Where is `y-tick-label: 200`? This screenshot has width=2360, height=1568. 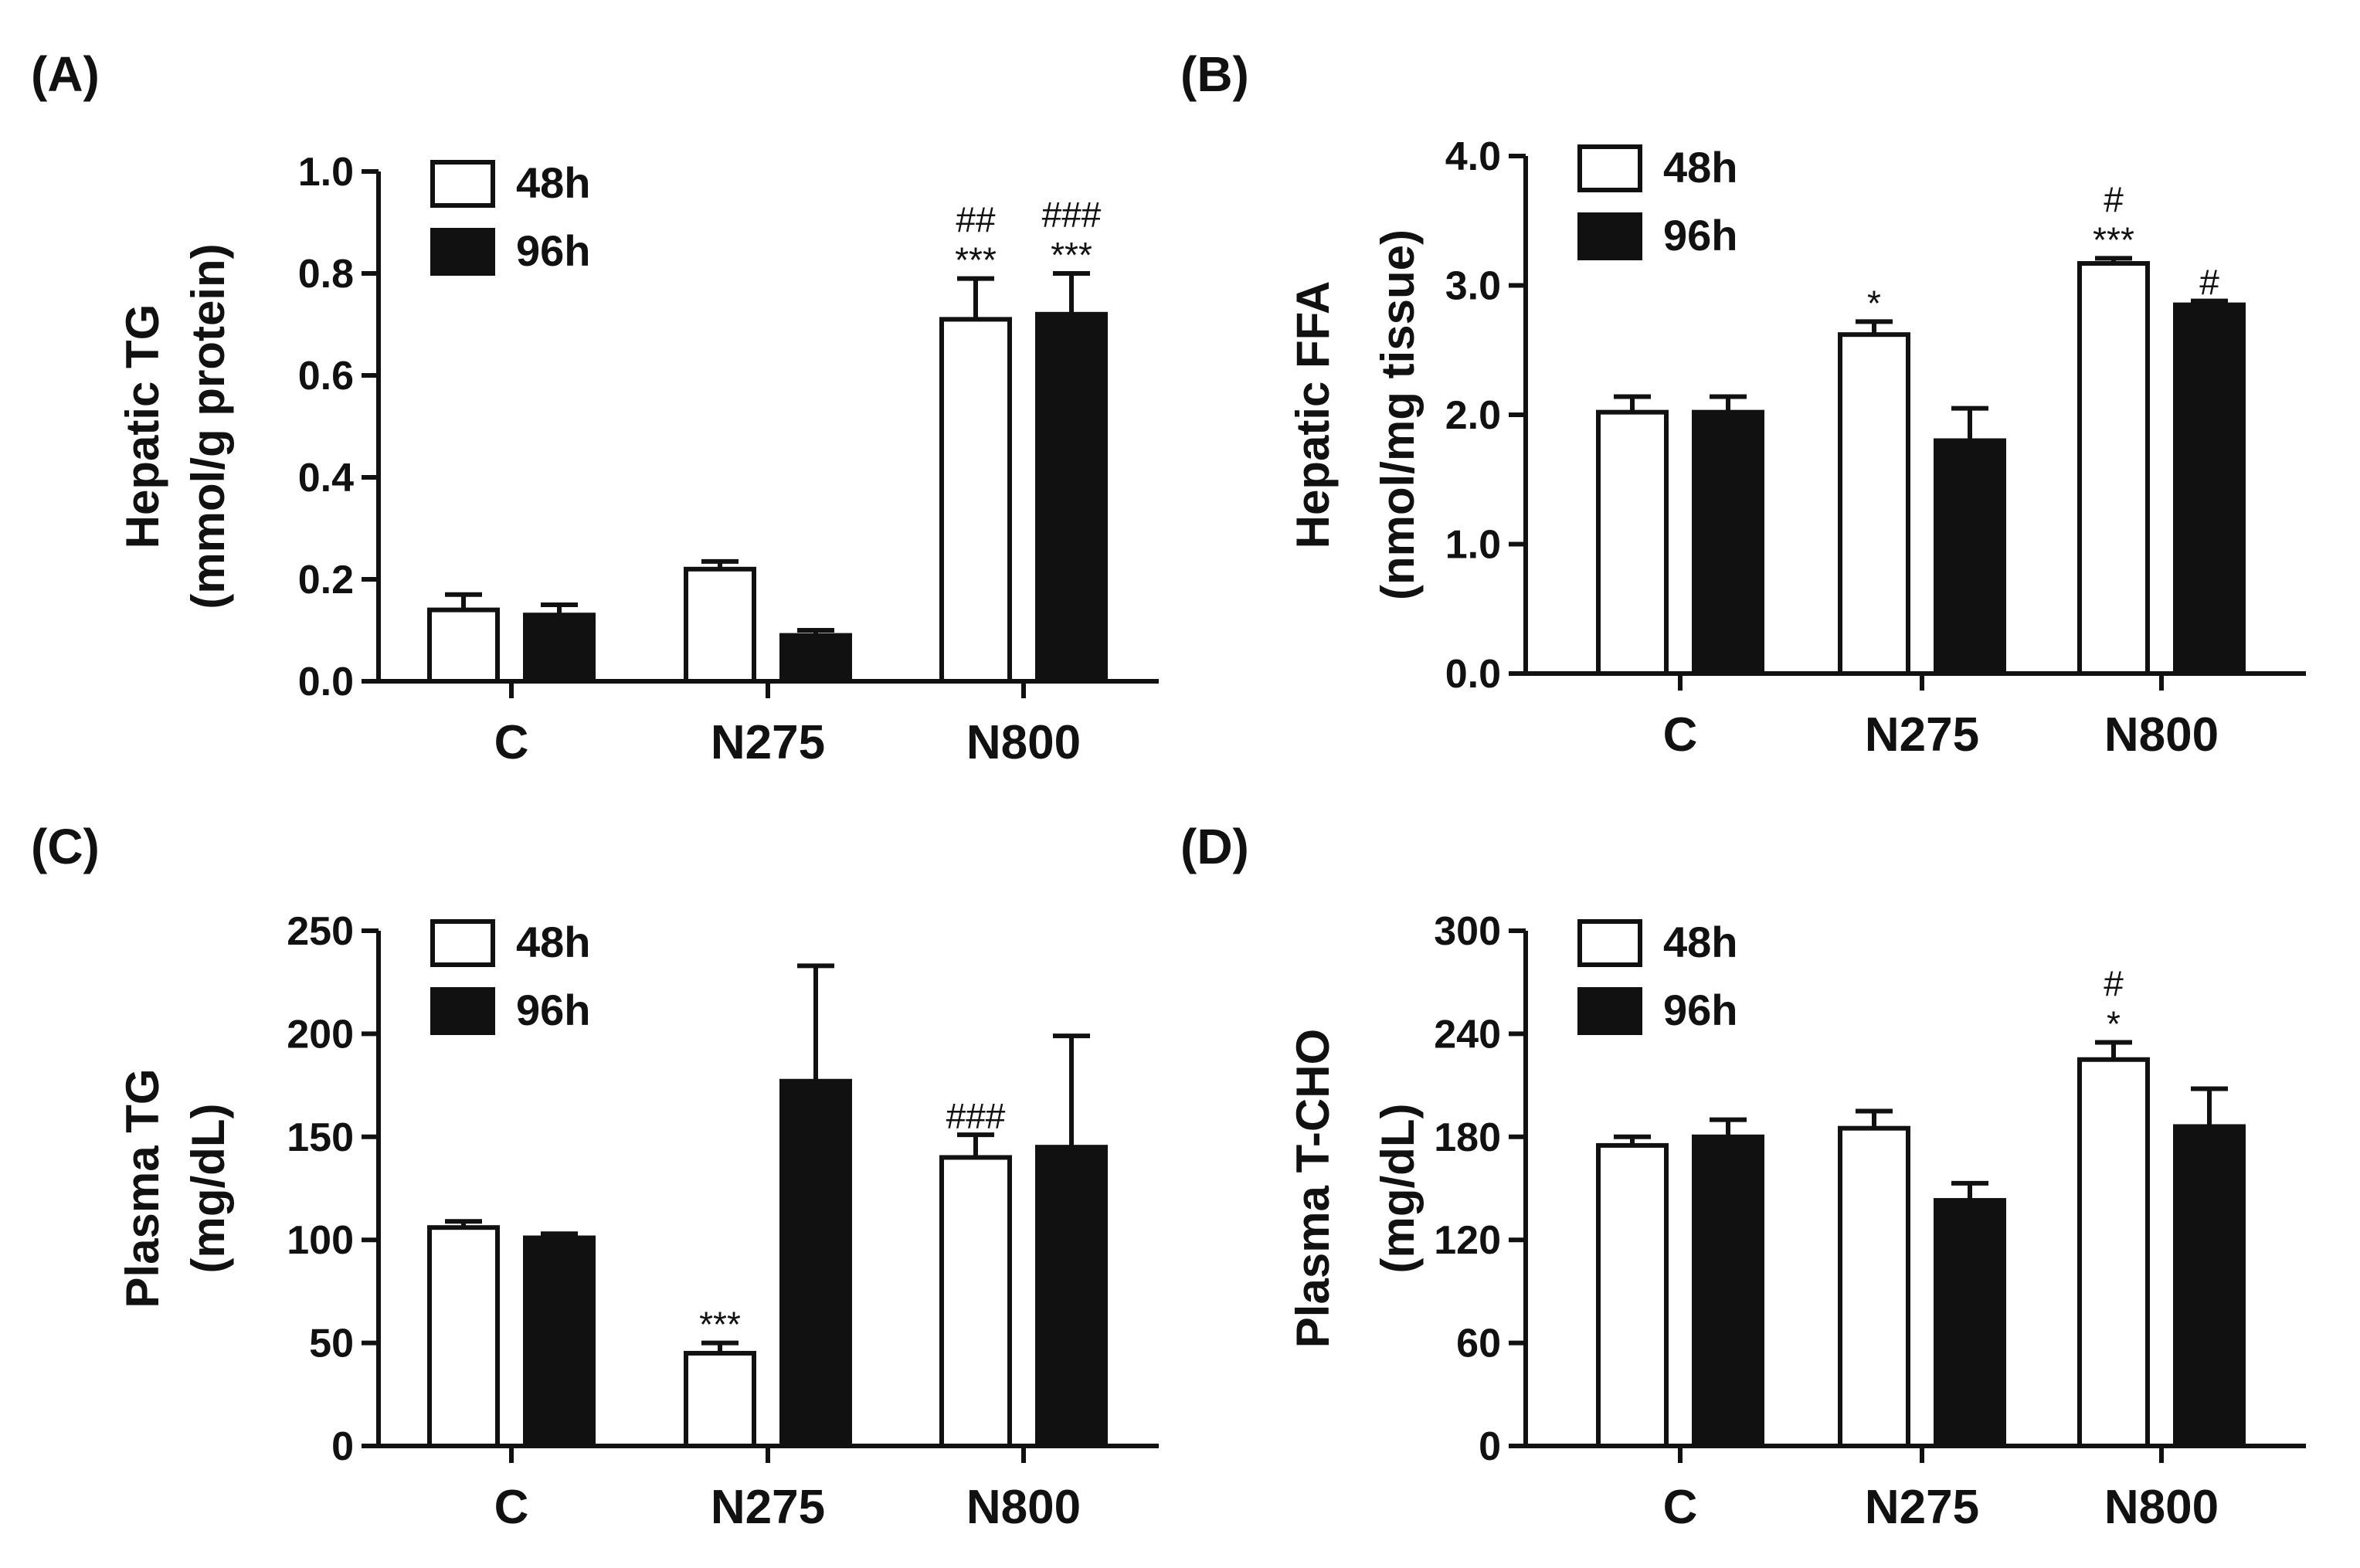
y-tick-label: 200 is located at coordinates (320, 1034).